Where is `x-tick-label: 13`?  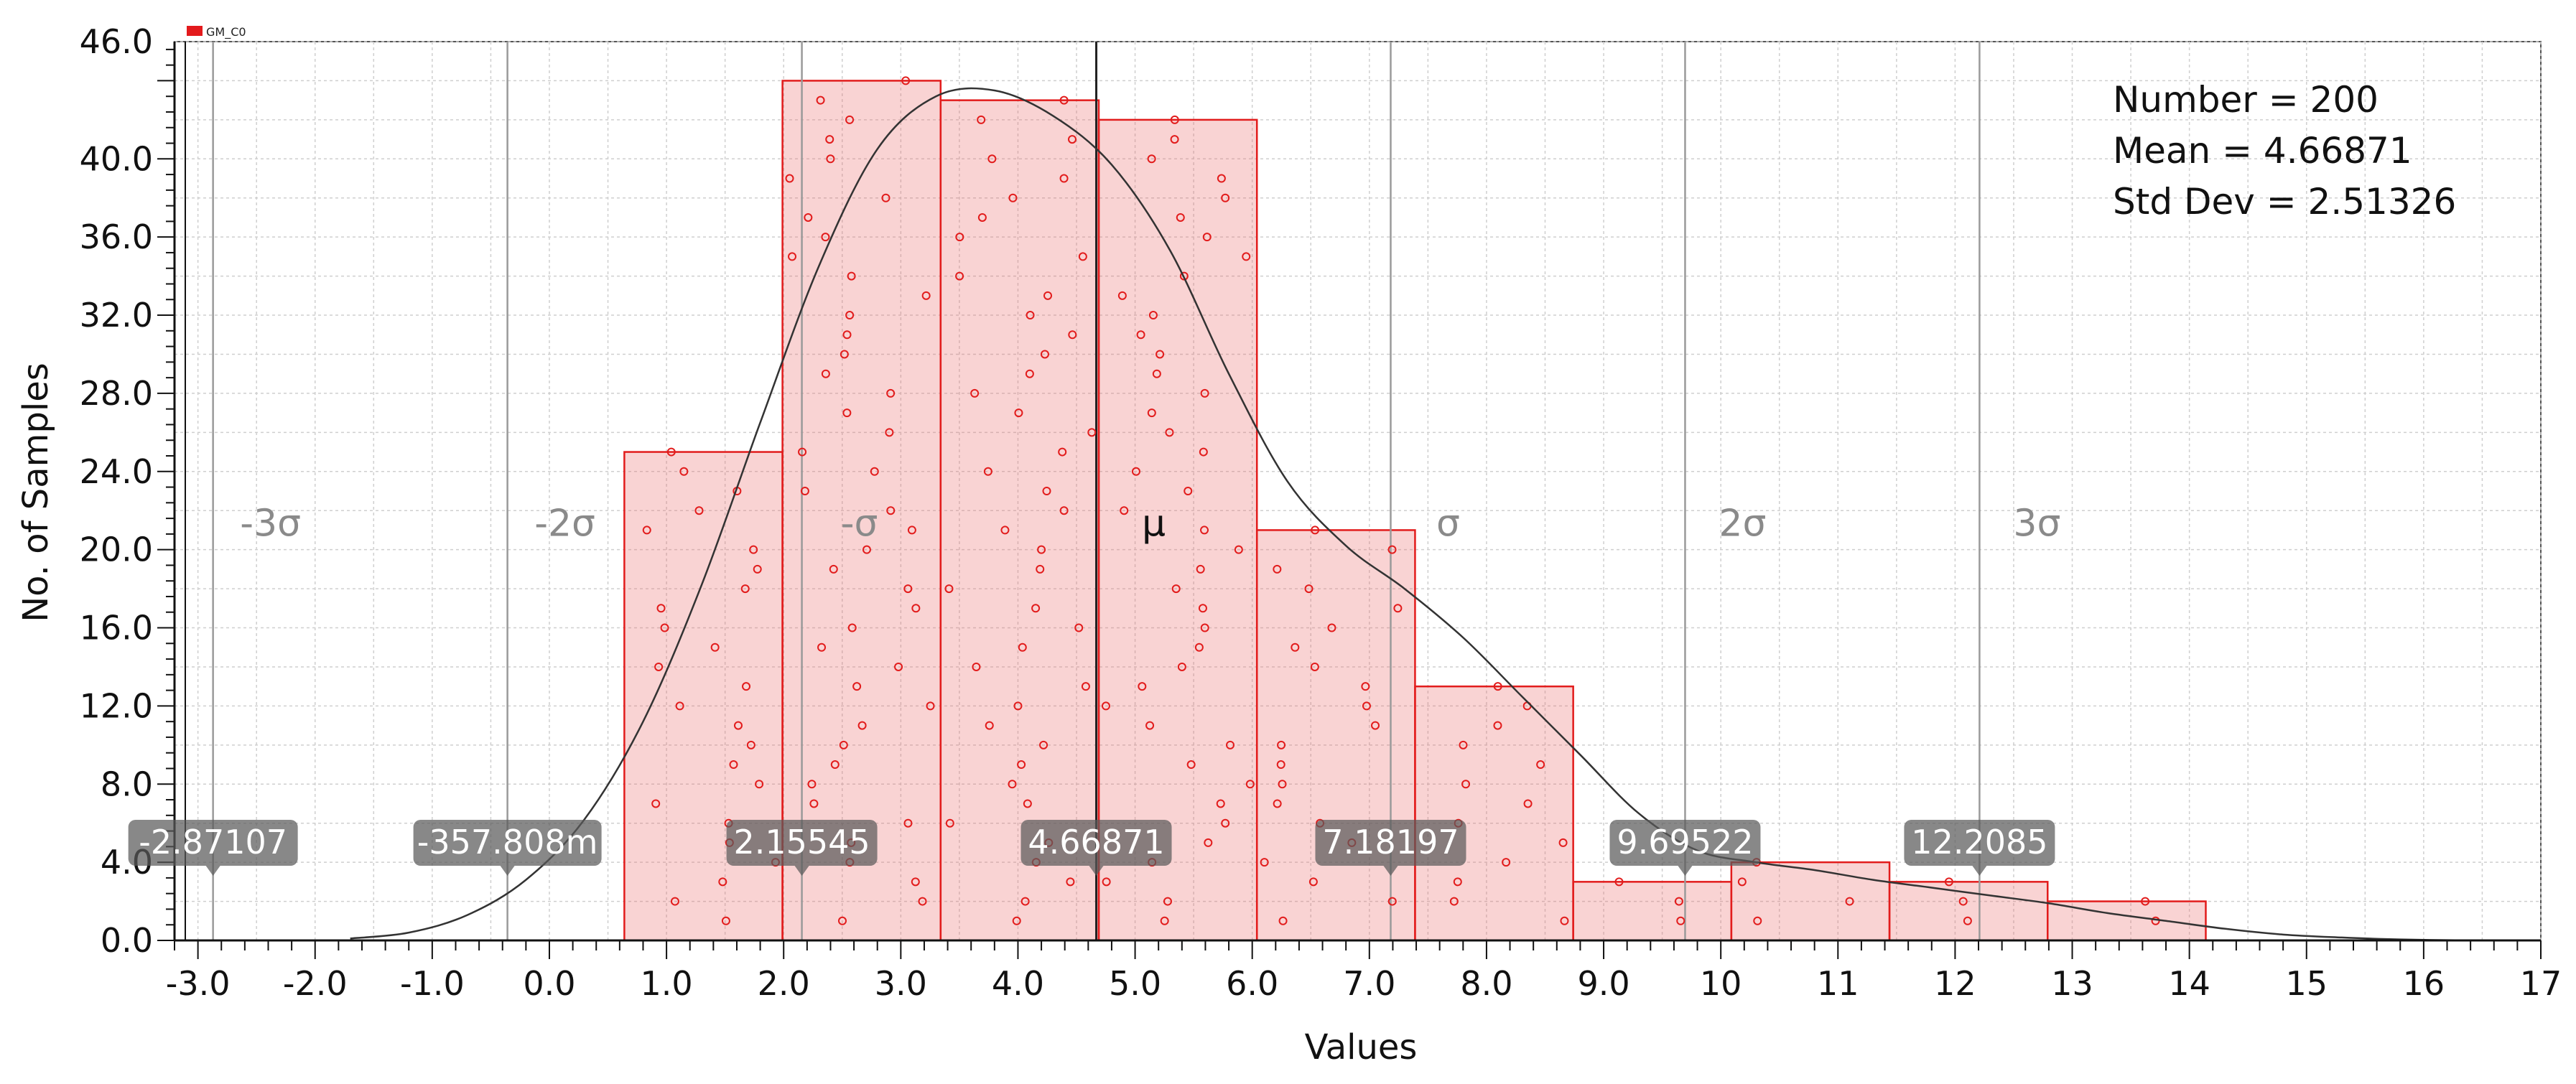 x-tick-label: 13 is located at coordinates (2072, 983).